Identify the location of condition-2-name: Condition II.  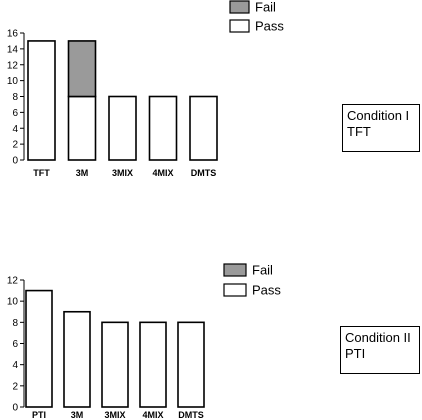
(378, 337).